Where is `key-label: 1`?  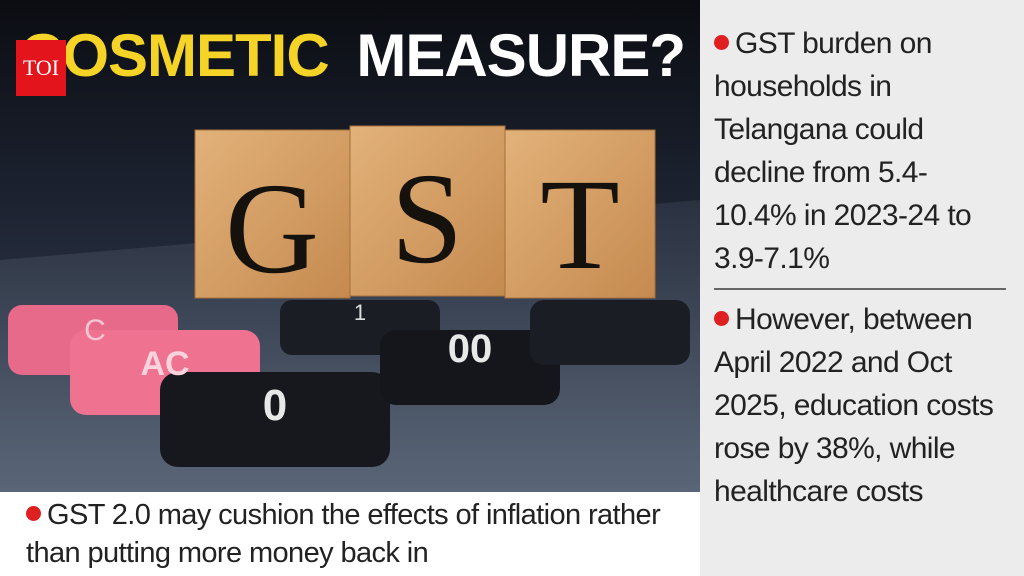 key-label: 1 is located at coordinates (360, 312).